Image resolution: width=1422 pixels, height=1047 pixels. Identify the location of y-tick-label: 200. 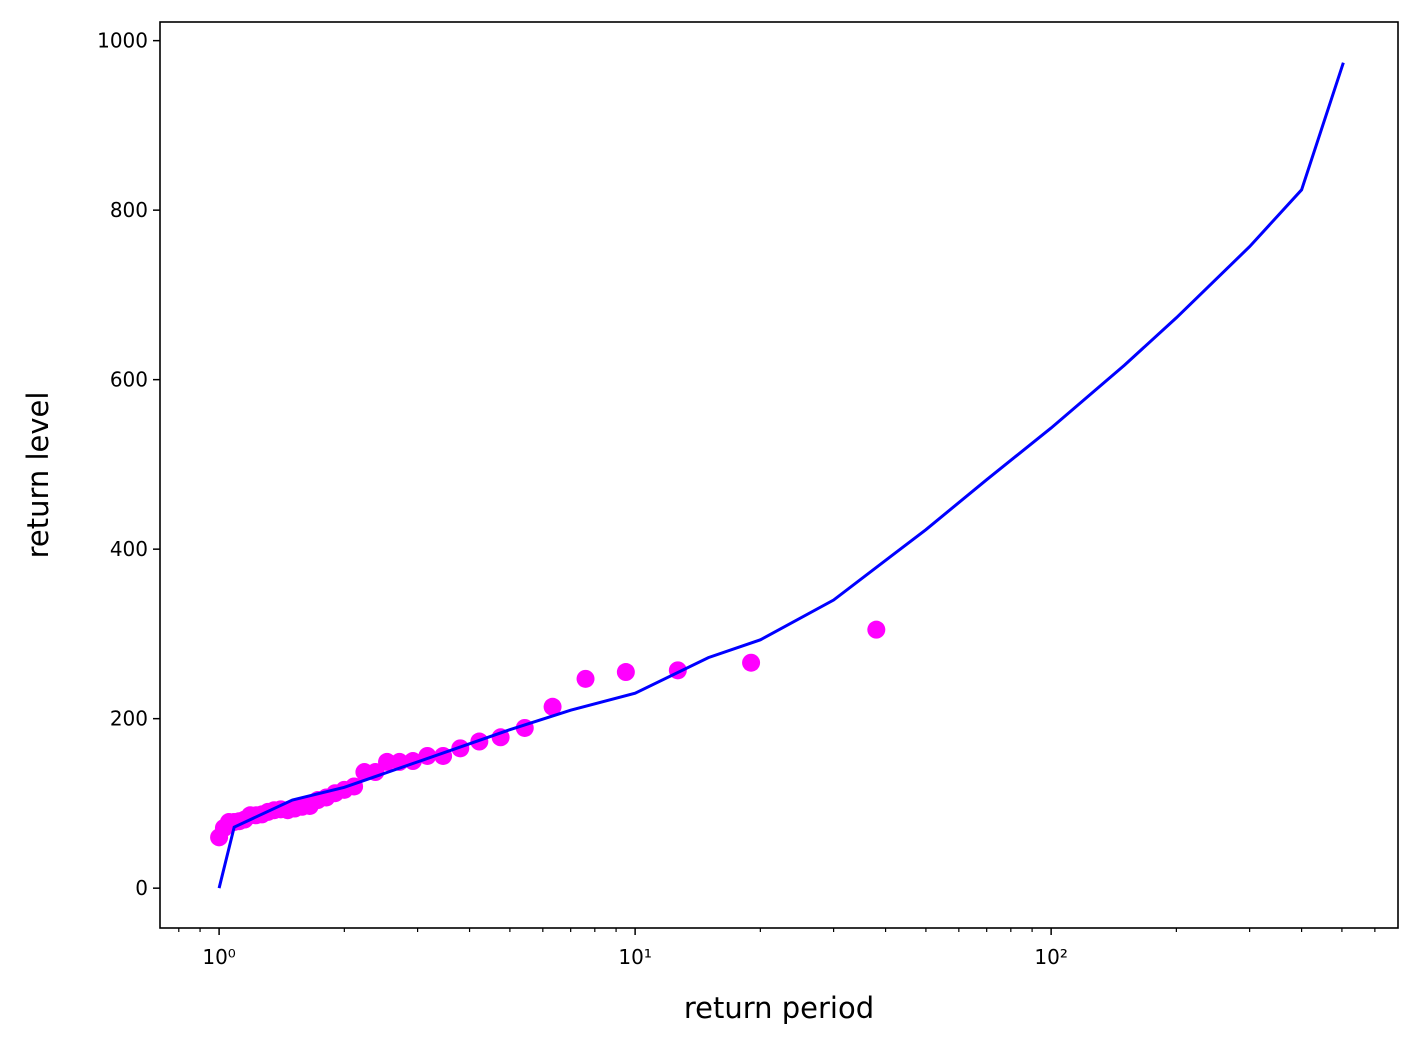
(129, 719).